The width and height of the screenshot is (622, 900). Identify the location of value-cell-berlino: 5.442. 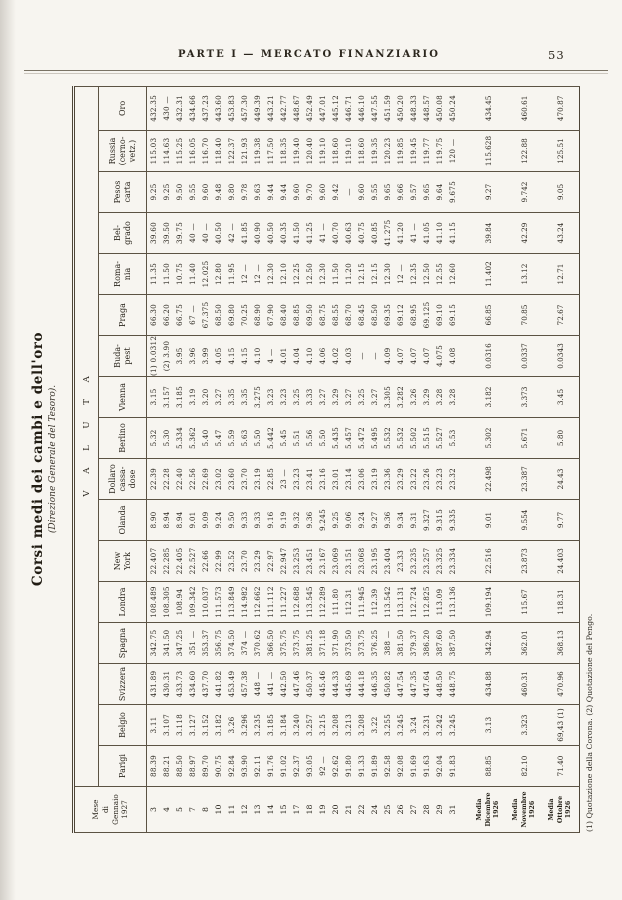
(270, 438).